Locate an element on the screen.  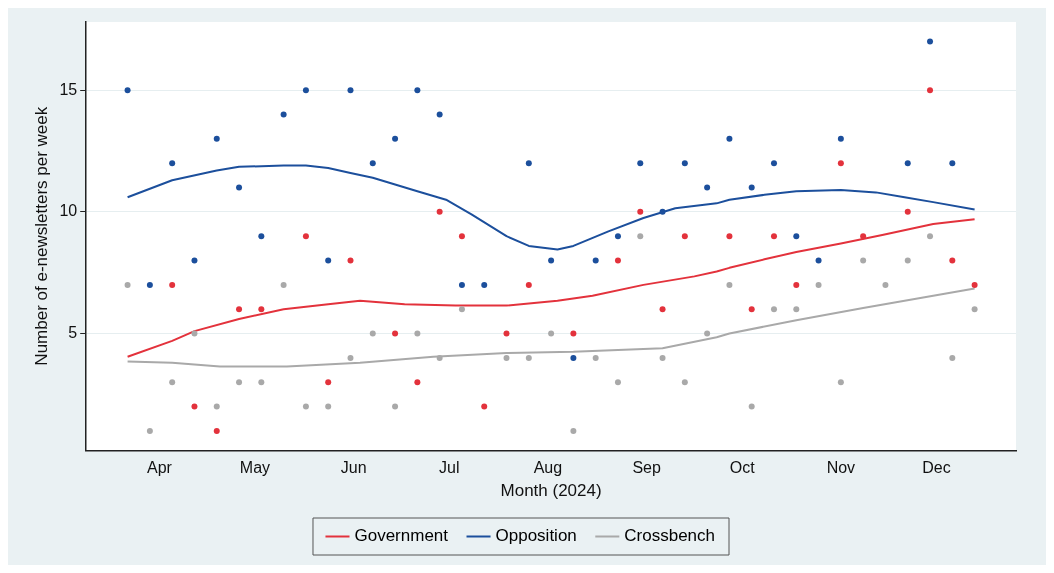
y-tick-label: 15 is located at coordinates (68, 89).